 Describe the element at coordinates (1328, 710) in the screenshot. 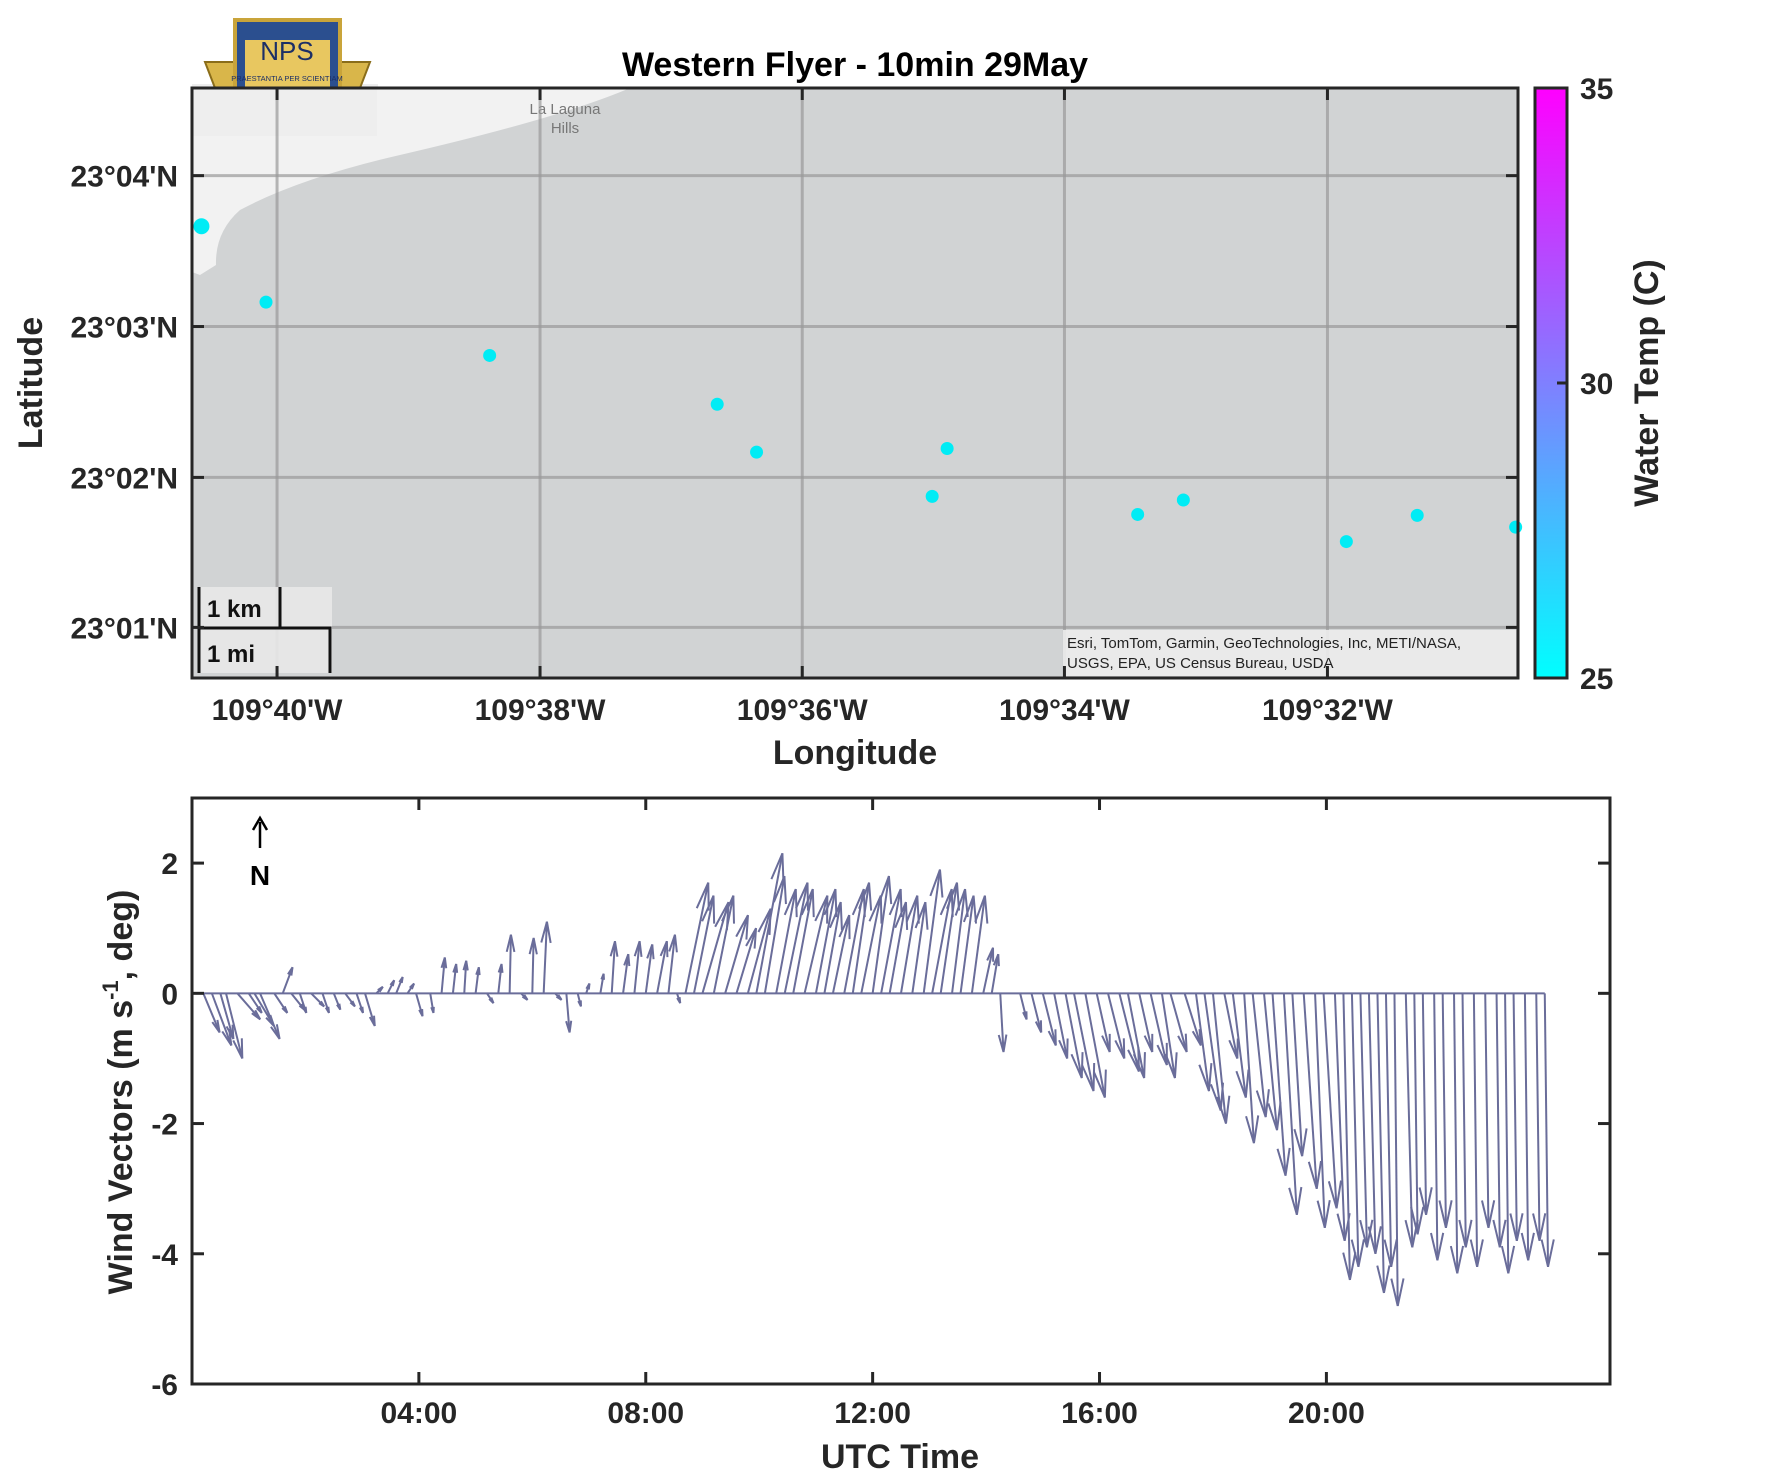

I see `map-x-tick-label: 109°32'W` at that location.